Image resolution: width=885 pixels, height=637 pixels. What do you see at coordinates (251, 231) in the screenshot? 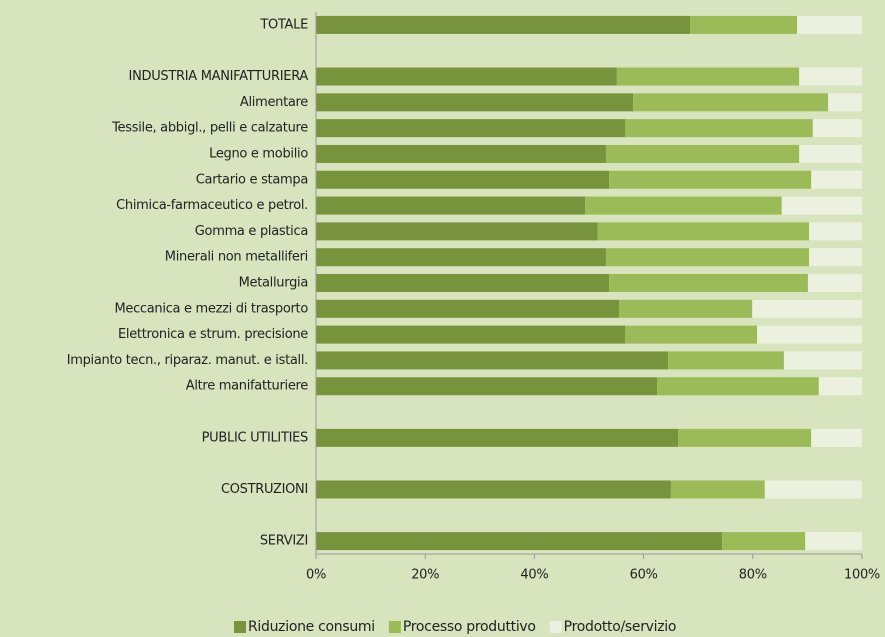
I see `y-tick-label: Gomma e plastica` at bounding box center [251, 231].